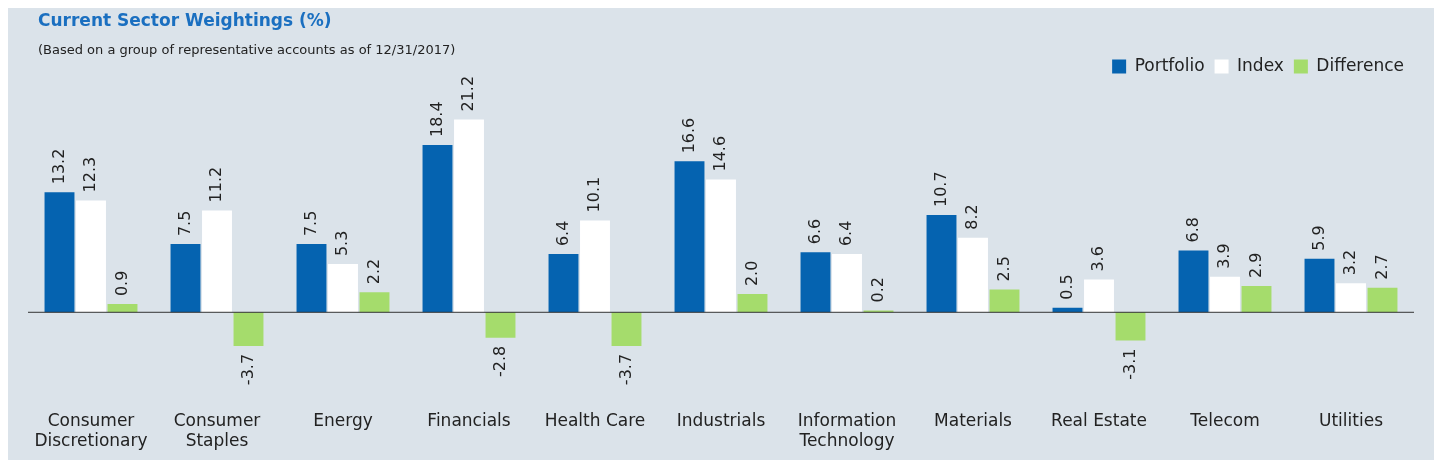 Image resolution: width=1442 pixels, height=468 pixels. What do you see at coordinates (469, 419) in the screenshot?
I see `x-tick-label: Financials` at bounding box center [469, 419].